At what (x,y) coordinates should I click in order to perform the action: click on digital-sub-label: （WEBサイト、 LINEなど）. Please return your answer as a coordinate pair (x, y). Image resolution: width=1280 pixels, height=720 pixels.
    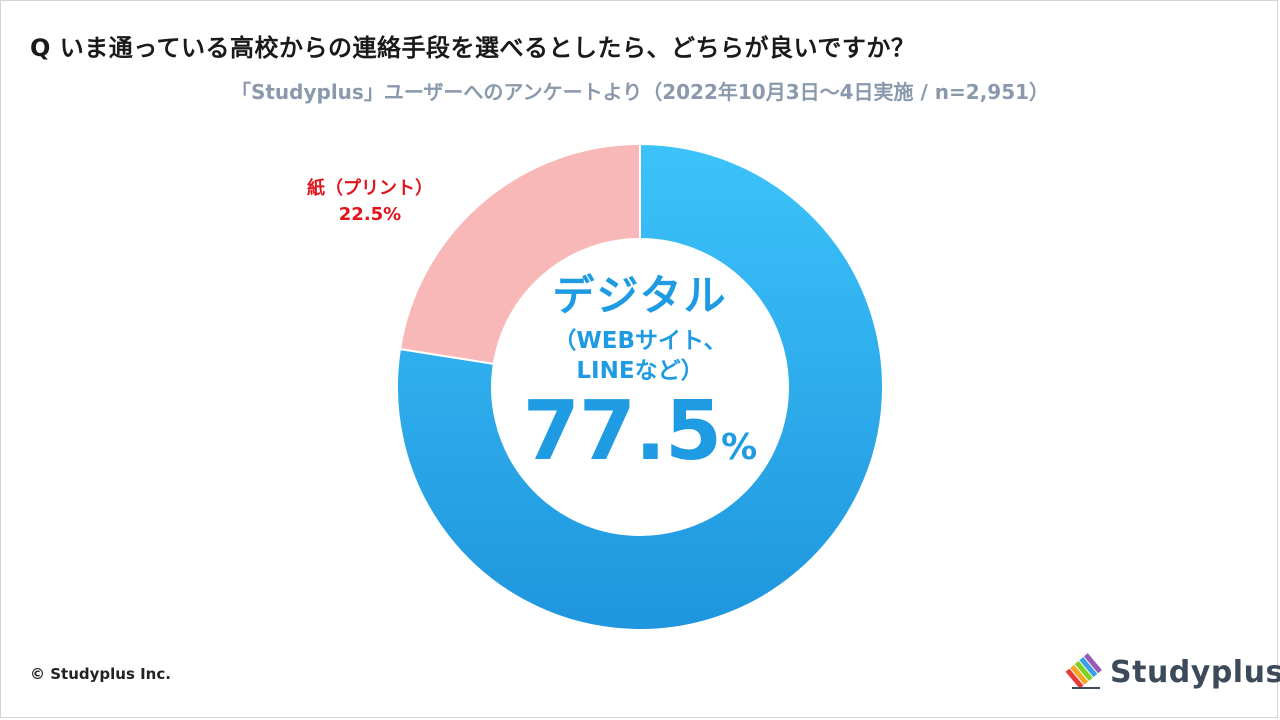
    Looking at the image, I should click on (640, 356).